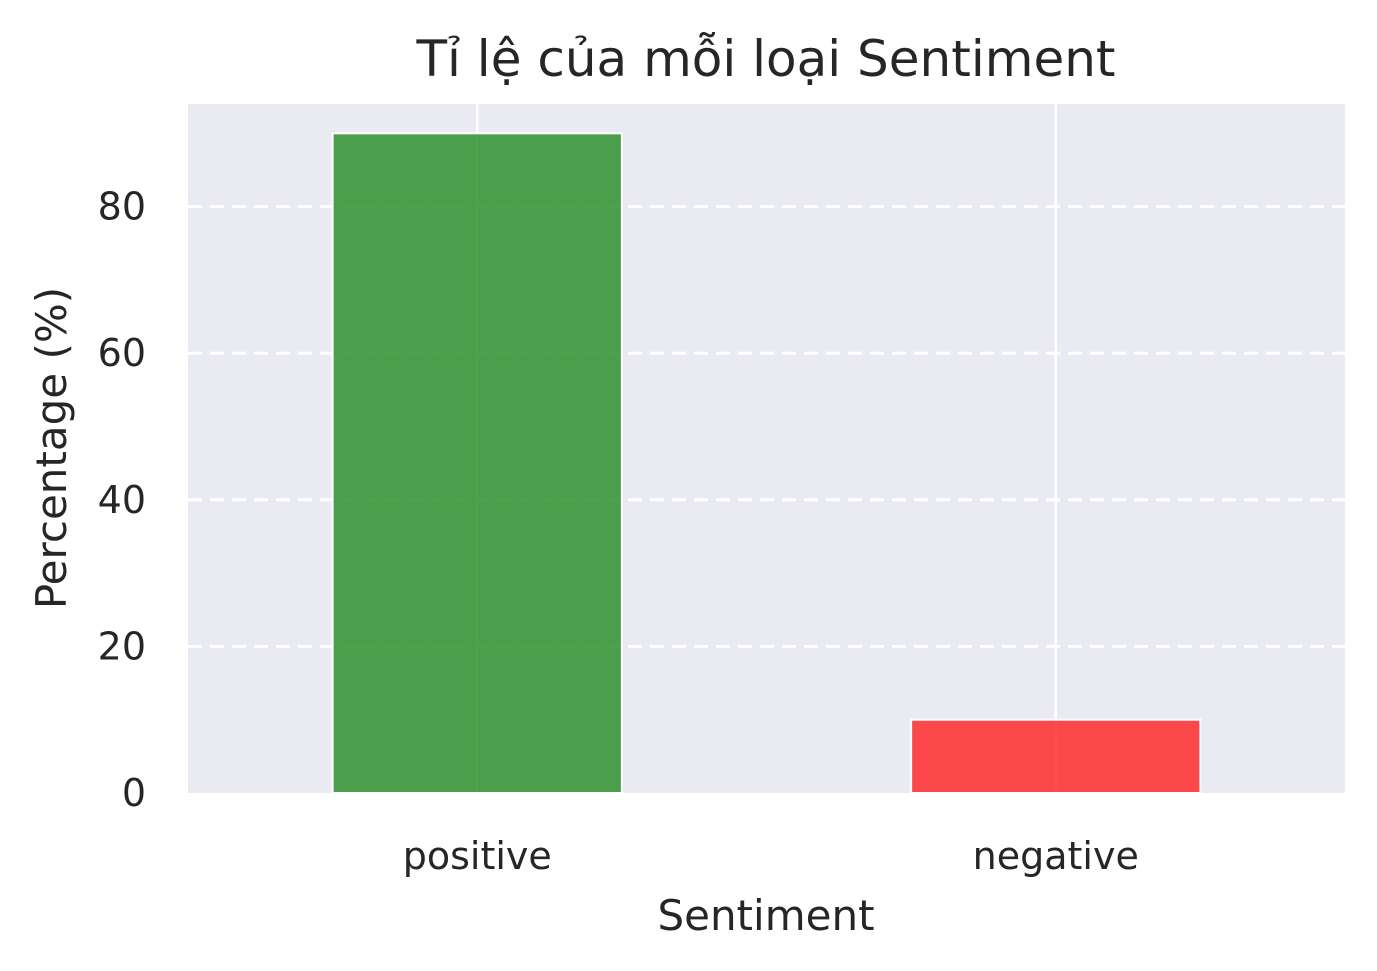 The width and height of the screenshot is (1377, 971). I want to click on y-tick-label: 80, so click(122, 207).